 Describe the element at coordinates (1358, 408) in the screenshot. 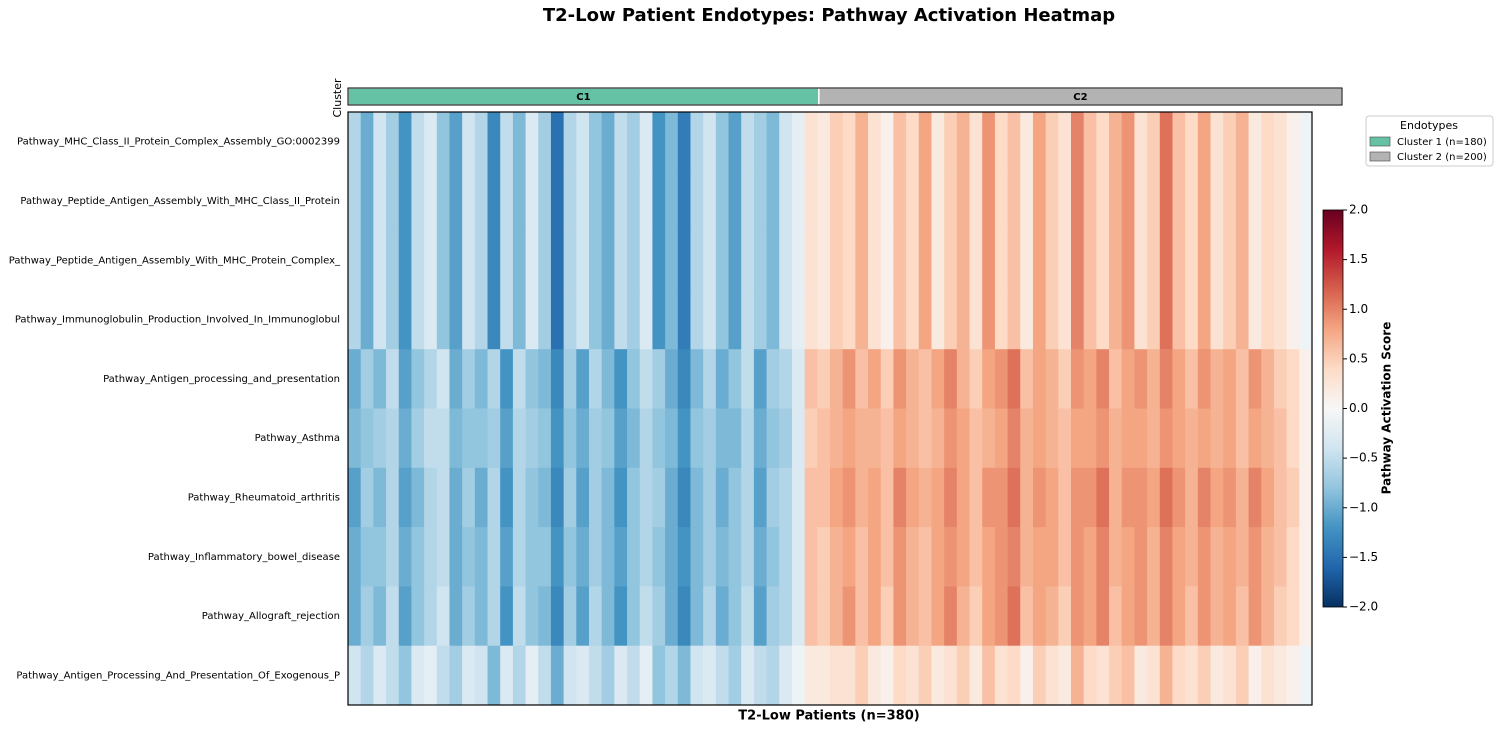

I see `colorbar-tick-label: 0.0` at that location.